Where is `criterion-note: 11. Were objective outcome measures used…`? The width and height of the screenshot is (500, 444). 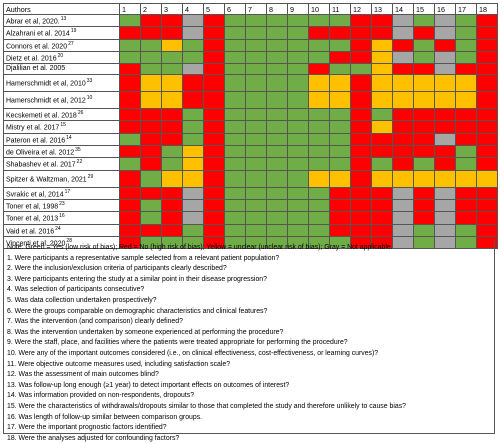
criterion-note: 11. Were objective outcome measures used… is located at coordinates (119, 364).